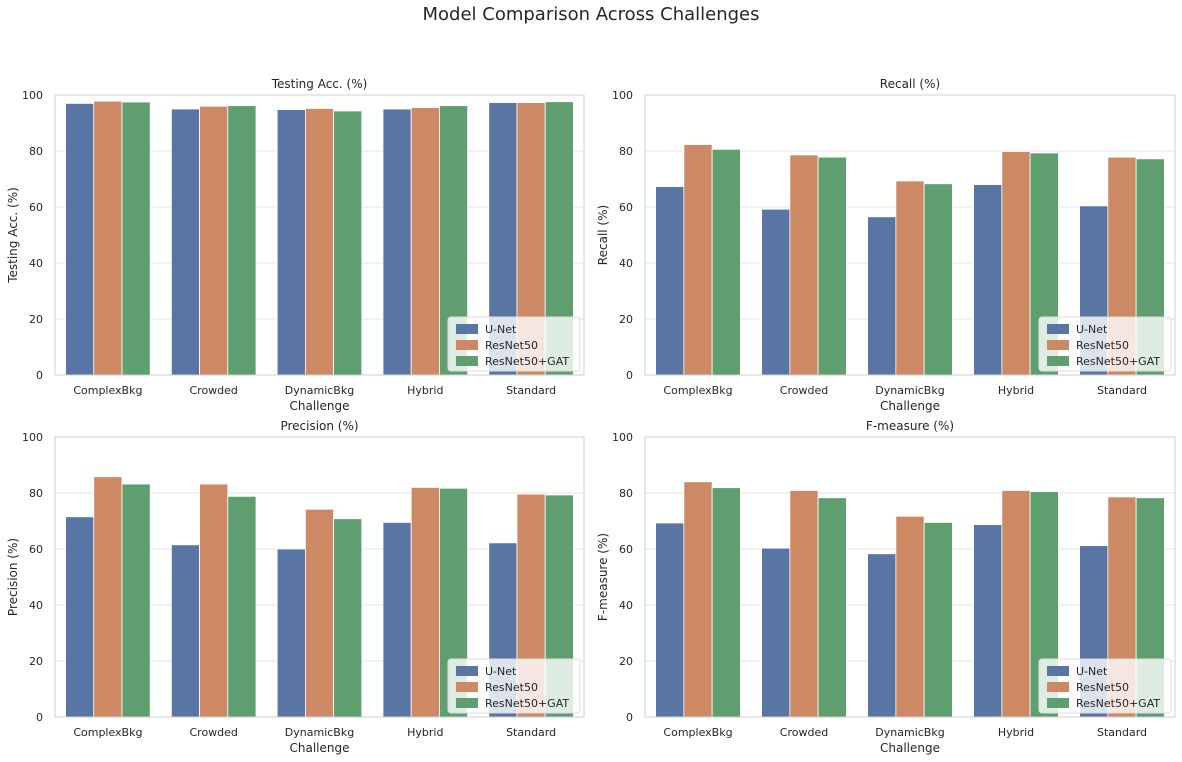 This screenshot has width=1182, height=762. What do you see at coordinates (319, 84) in the screenshot?
I see `panel-1-title: Testing Acc. (%)` at bounding box center [319, 84].